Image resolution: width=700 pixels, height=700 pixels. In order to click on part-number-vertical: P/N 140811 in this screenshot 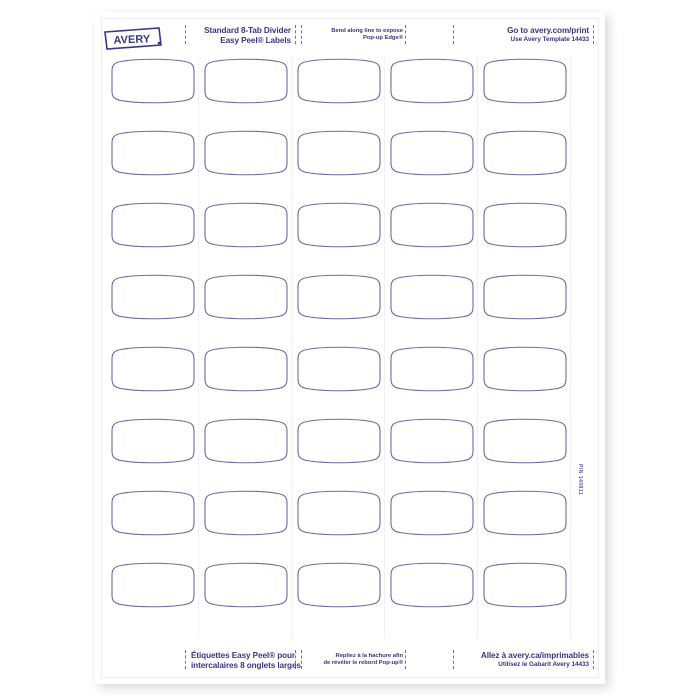, I will do `click(580, 480)`.